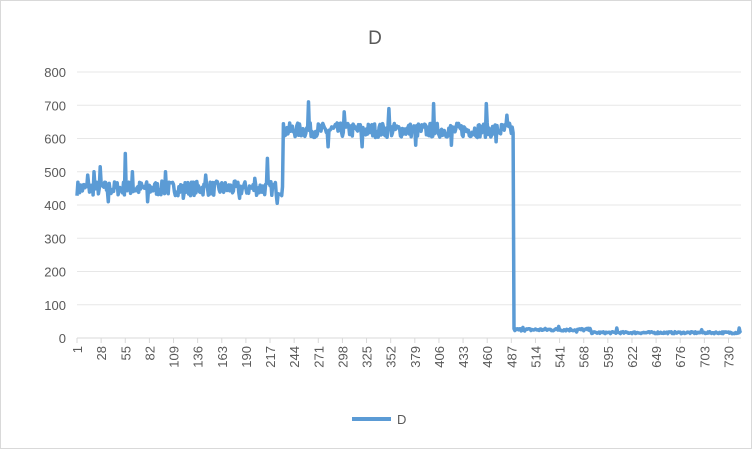 The image size is (752, 449). What do you see at coordinates (55, 139) in the screenshot?
I see `y-tick-label: 600` at bounding box center [55, 139].